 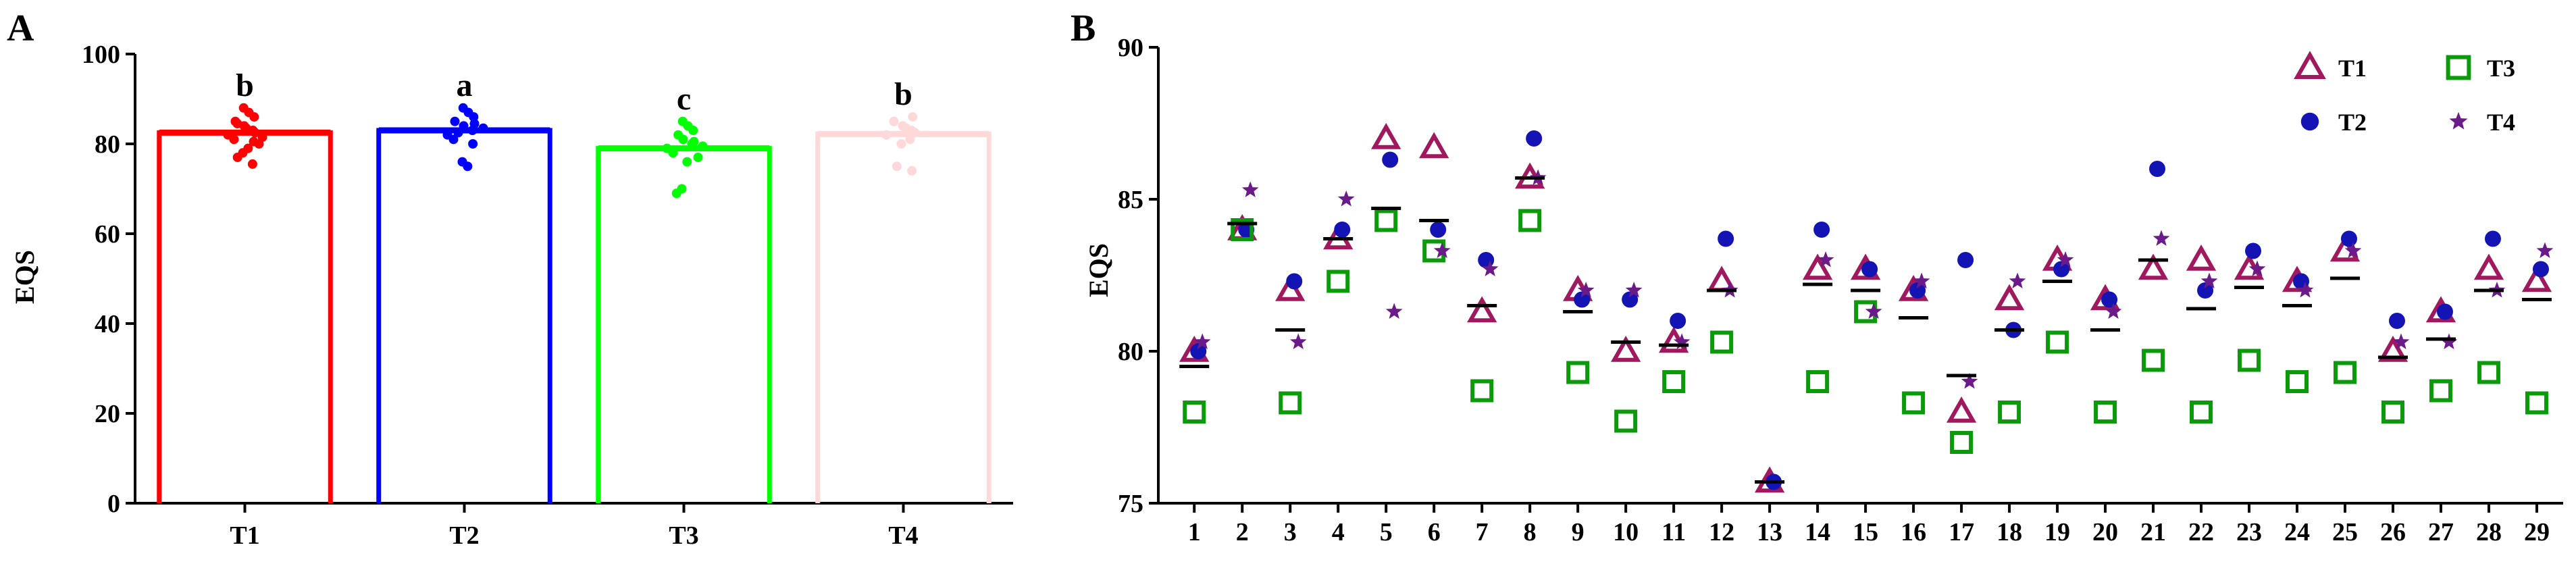 I want to click on panel-b-x-tick-label: 6, so click(x=1434, y=532).